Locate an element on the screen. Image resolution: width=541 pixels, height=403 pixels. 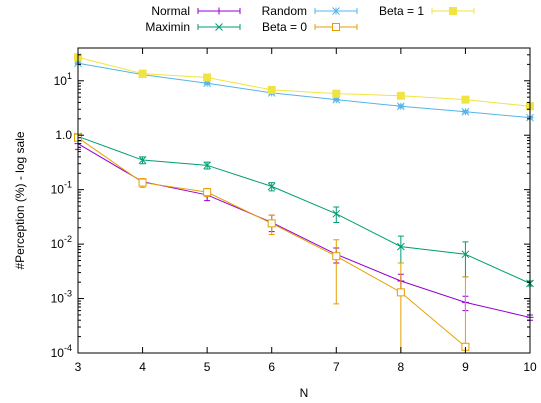
legend-item: Normal is located at coordinates (196, 11).